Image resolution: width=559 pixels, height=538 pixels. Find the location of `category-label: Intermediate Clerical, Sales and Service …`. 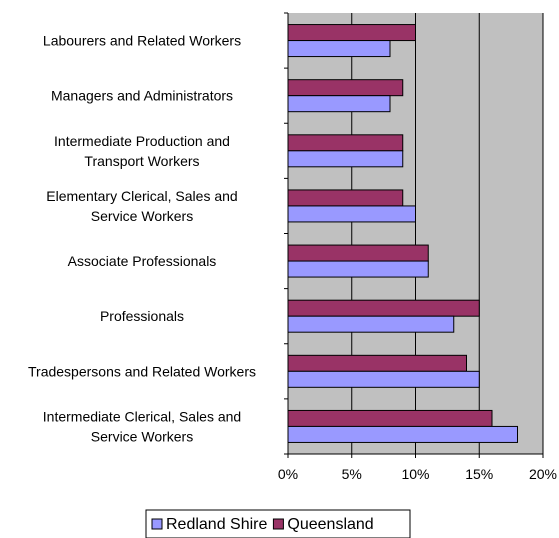

category-label: Intermediate Clerical, Sales and Service … is located at coordinates (142, 426).